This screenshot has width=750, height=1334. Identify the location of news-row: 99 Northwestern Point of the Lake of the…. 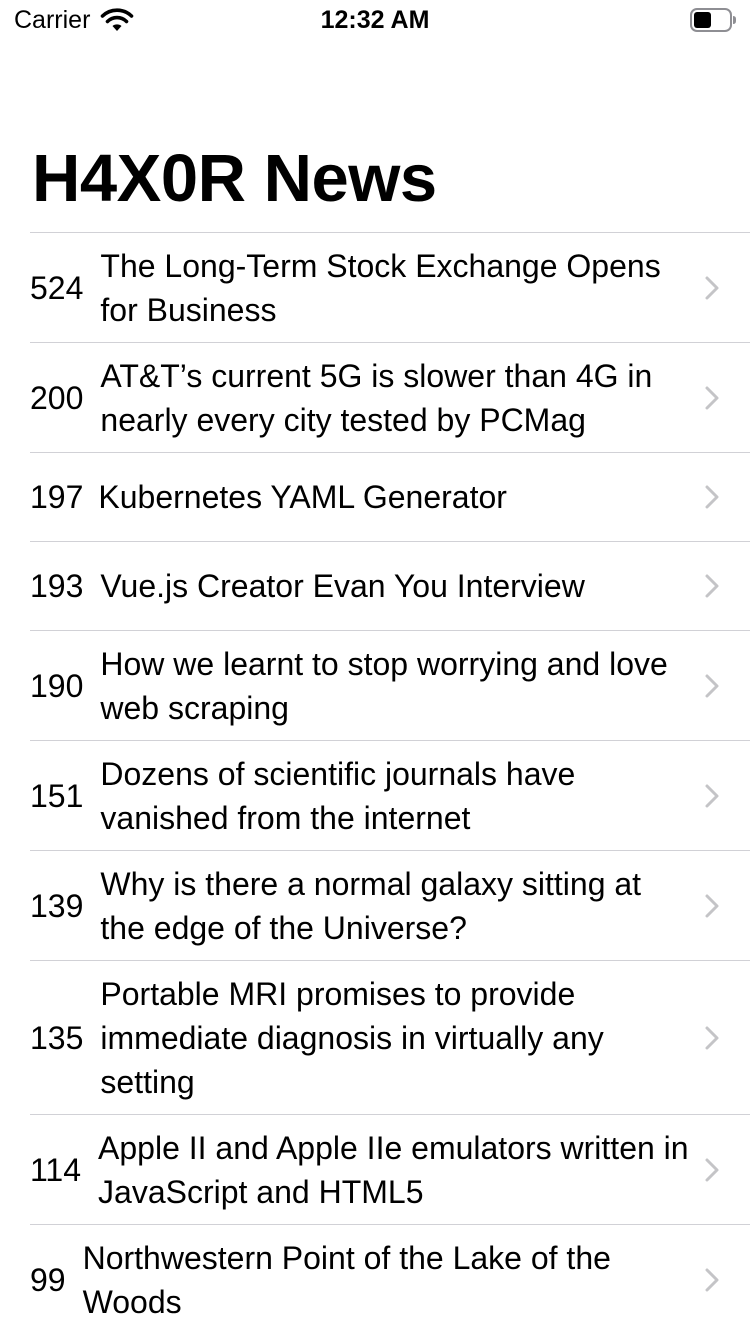
(390, 1279).